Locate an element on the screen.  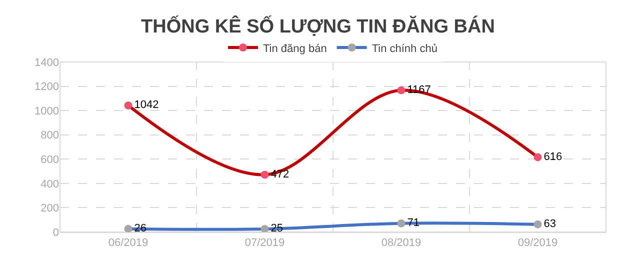
y-tick-label: 1400 is located at coordinates (46, 62).